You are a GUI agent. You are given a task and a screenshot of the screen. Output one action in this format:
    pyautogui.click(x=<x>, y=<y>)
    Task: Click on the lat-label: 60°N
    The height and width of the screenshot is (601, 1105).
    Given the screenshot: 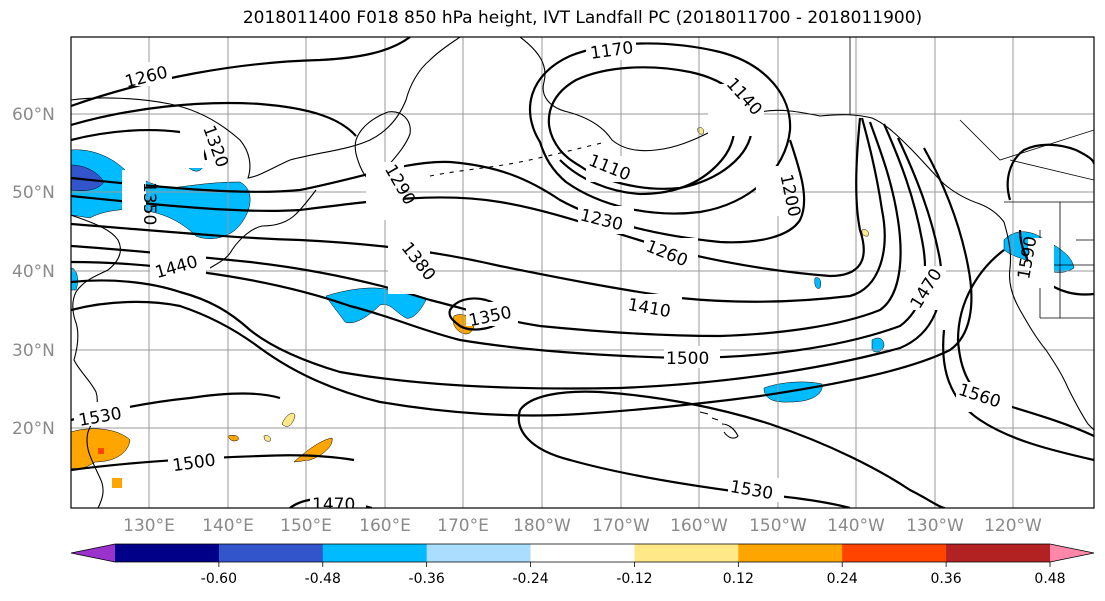 What is the action you would take?
    pyautogui.click(x=33, y=115)
    